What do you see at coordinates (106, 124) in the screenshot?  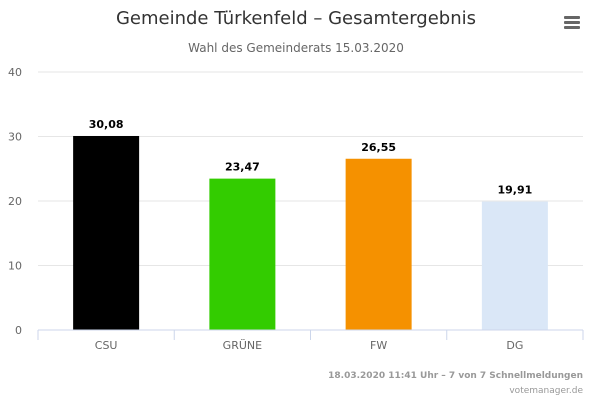 I see `data-label: 30,08` at bounding box center [106, 124].